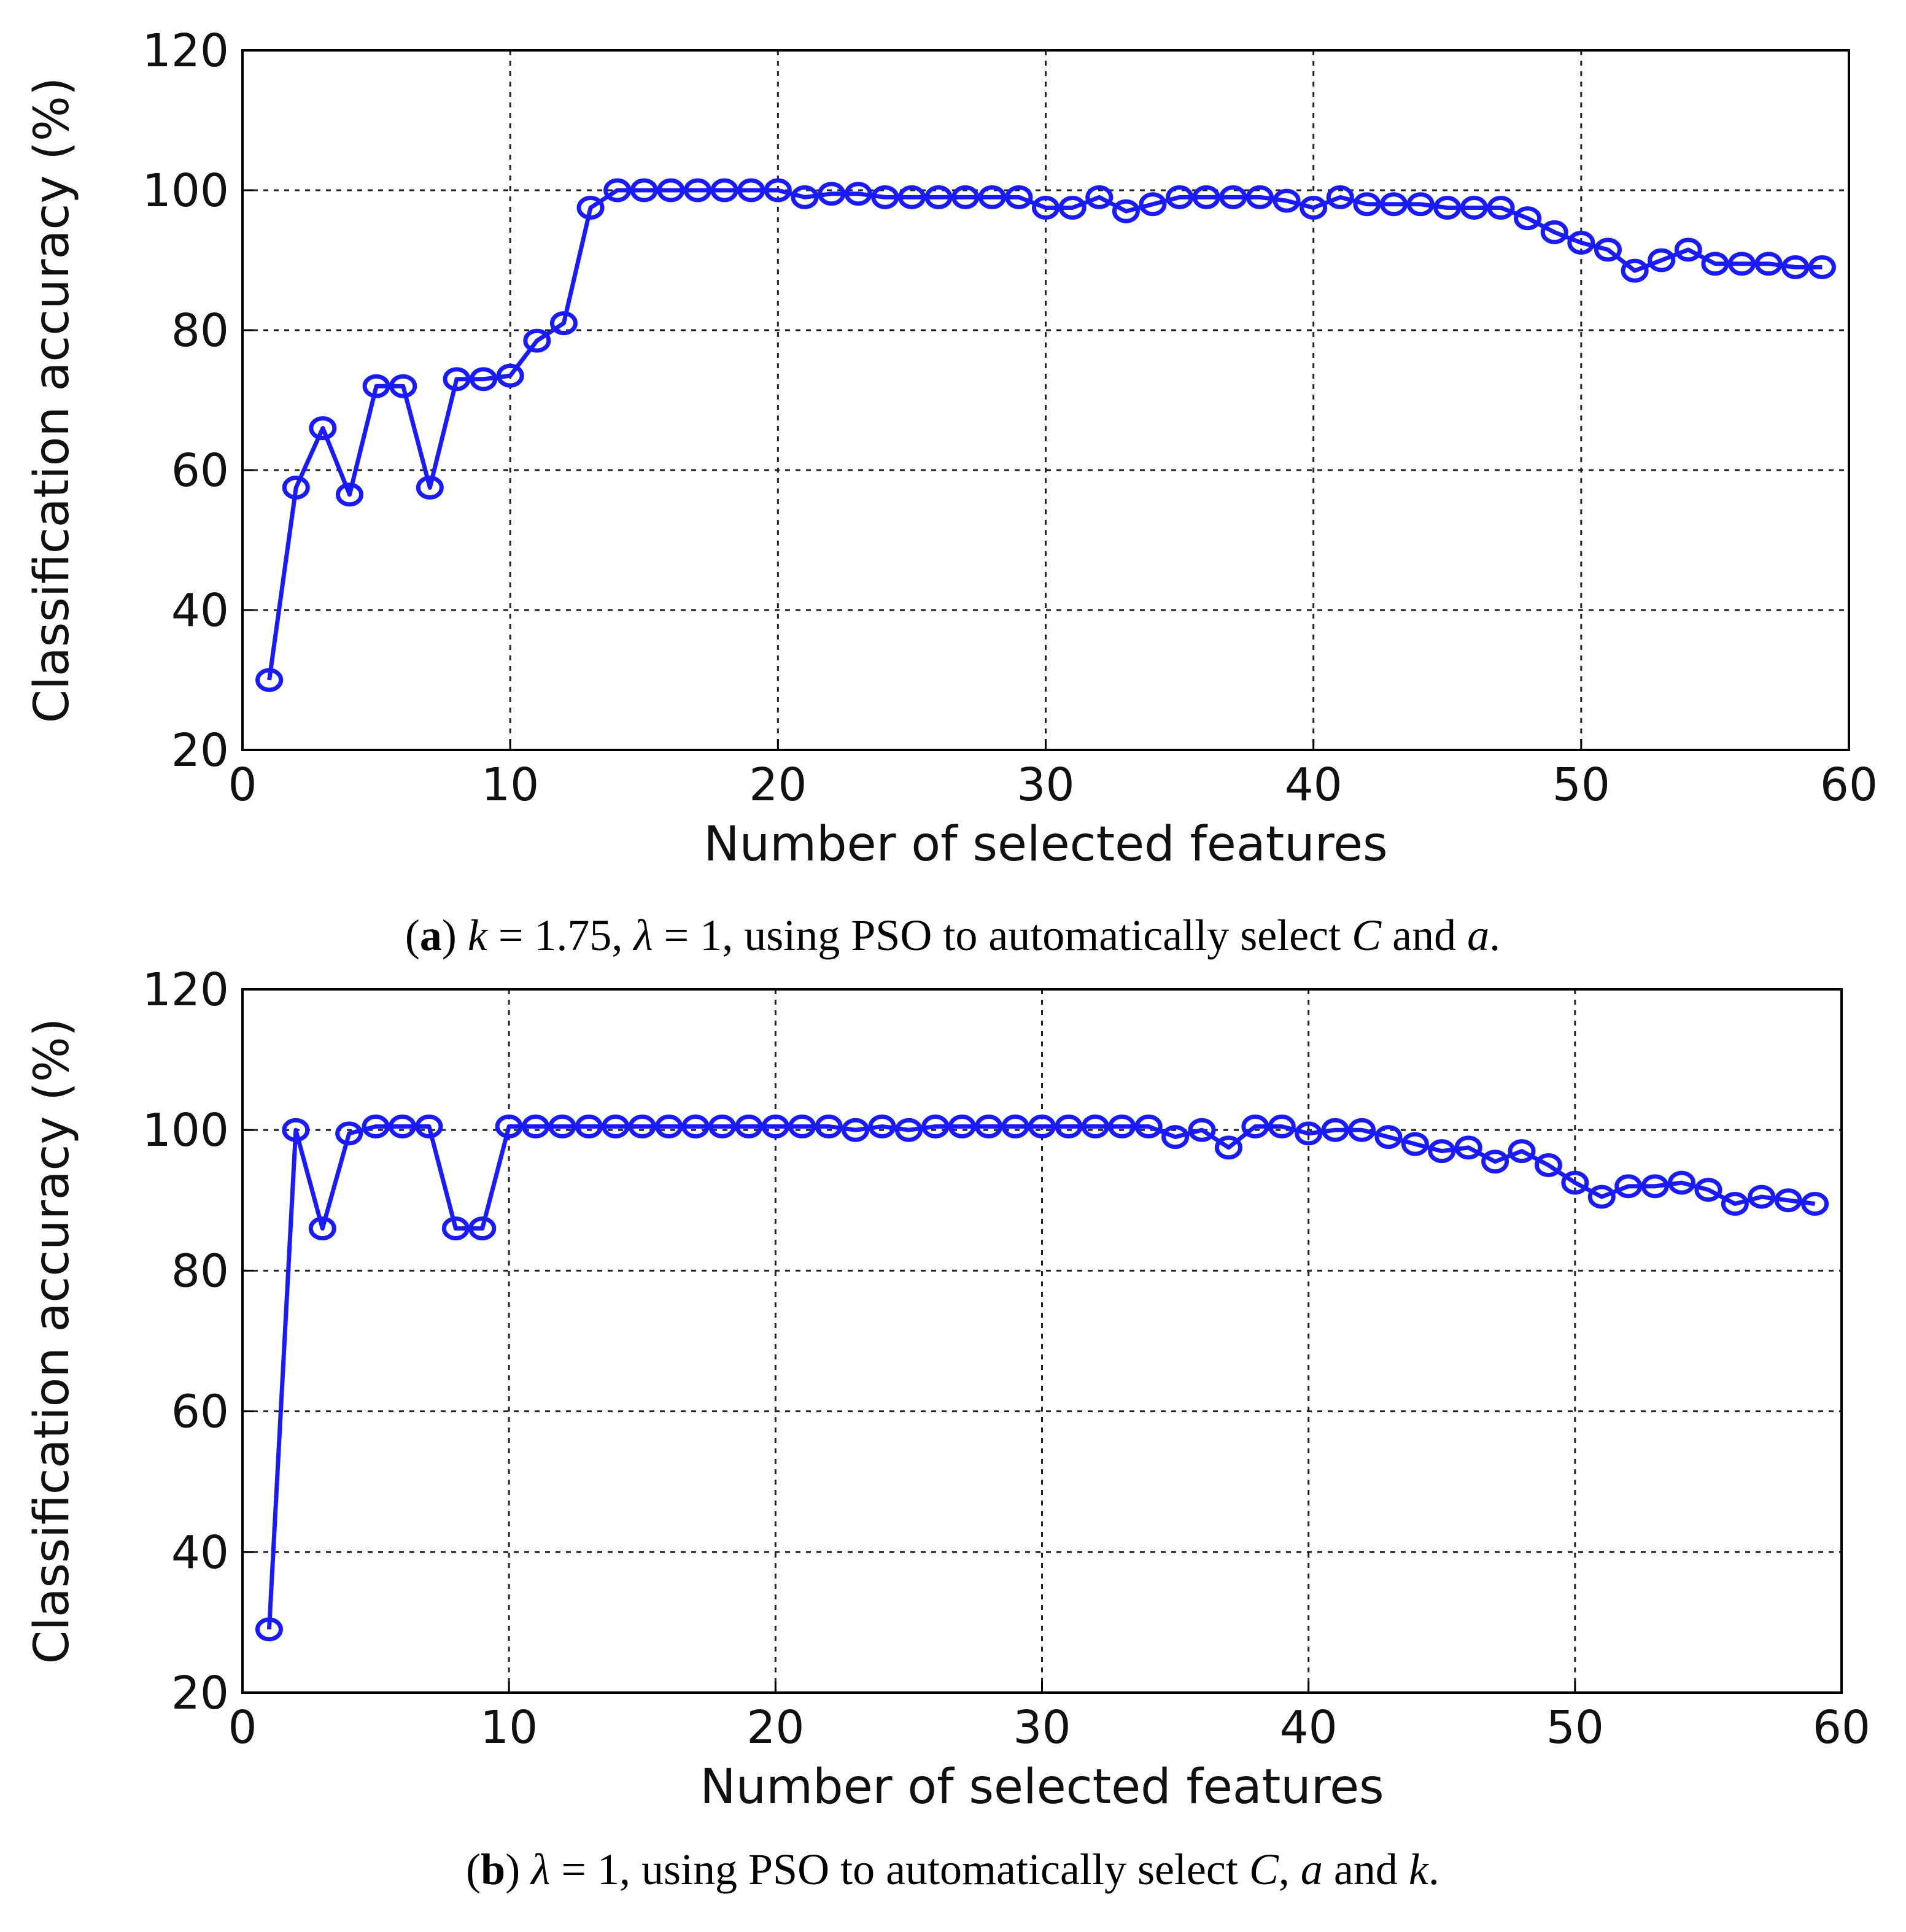 The width and height of the screenshot is (1906, 1932). I want to click on caption-paren: (, so click(412, 936).